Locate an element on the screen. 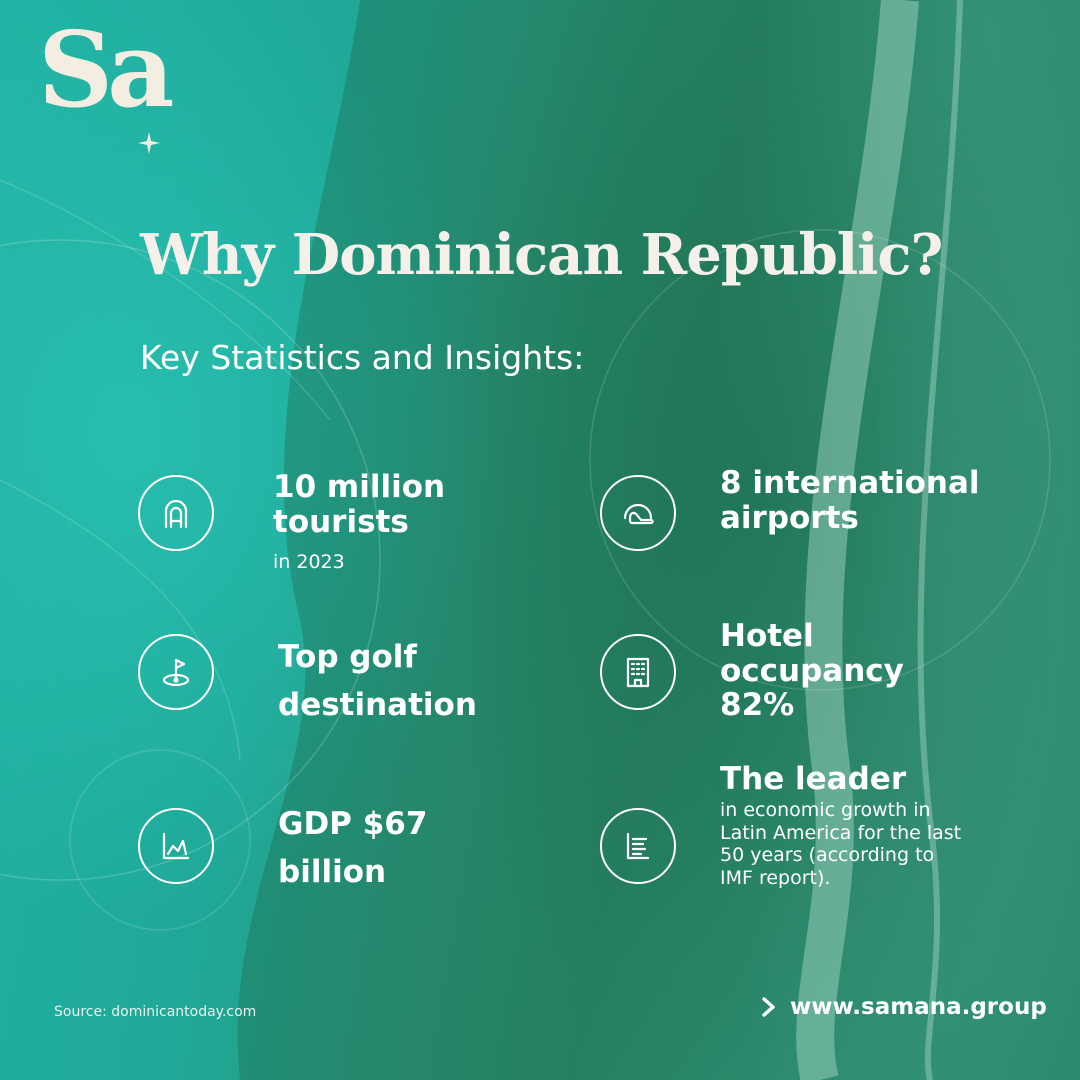 The height and width of the screenshot is (1080, 1080). hotel-building-icon is located at coordinates (638, 672).